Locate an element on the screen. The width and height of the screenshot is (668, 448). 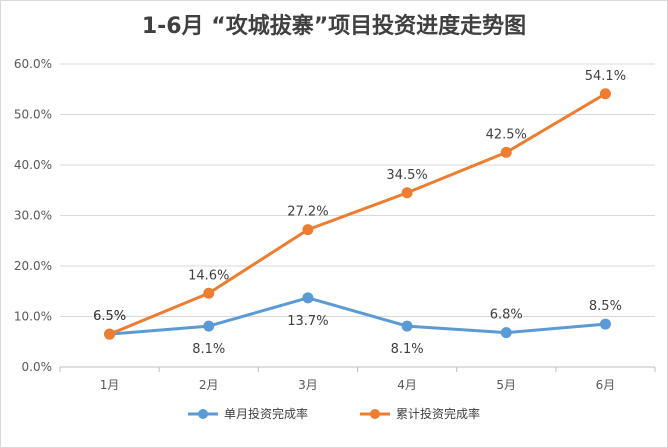
chart-title: 1-6月 “攻城拔寨”项目投资进度走势图 is located at coordinates (334, 26).